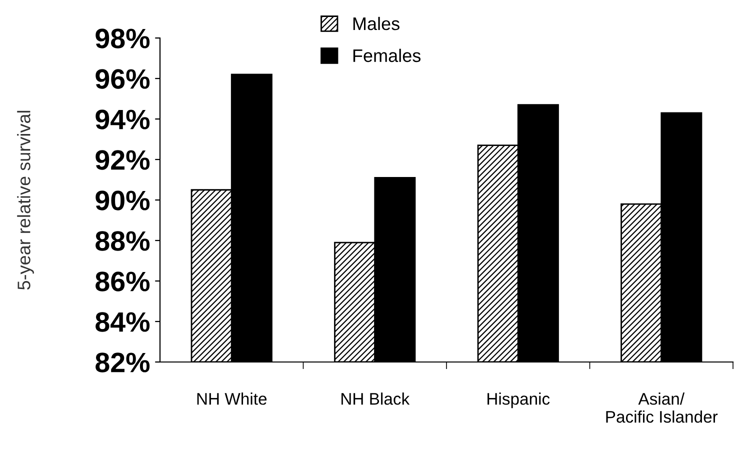 This screenshot has height=460, width=749. I want to click on x-tick-label: Asian/ Pacific Islander, so click(662, 407).